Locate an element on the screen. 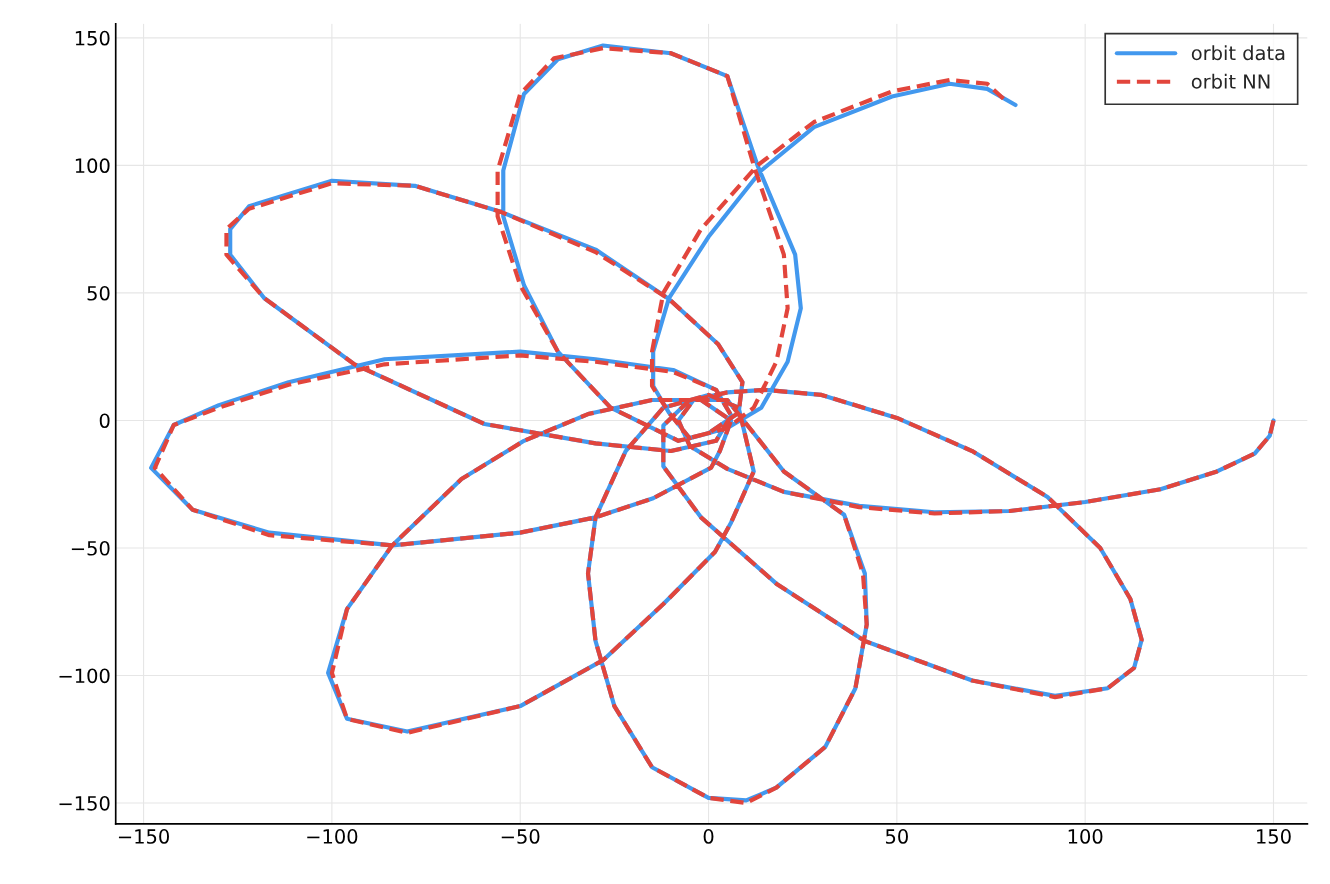 This screenshot has height=884, width=1330. x-tick-label: 150 is located at coordinates (1274, 836).